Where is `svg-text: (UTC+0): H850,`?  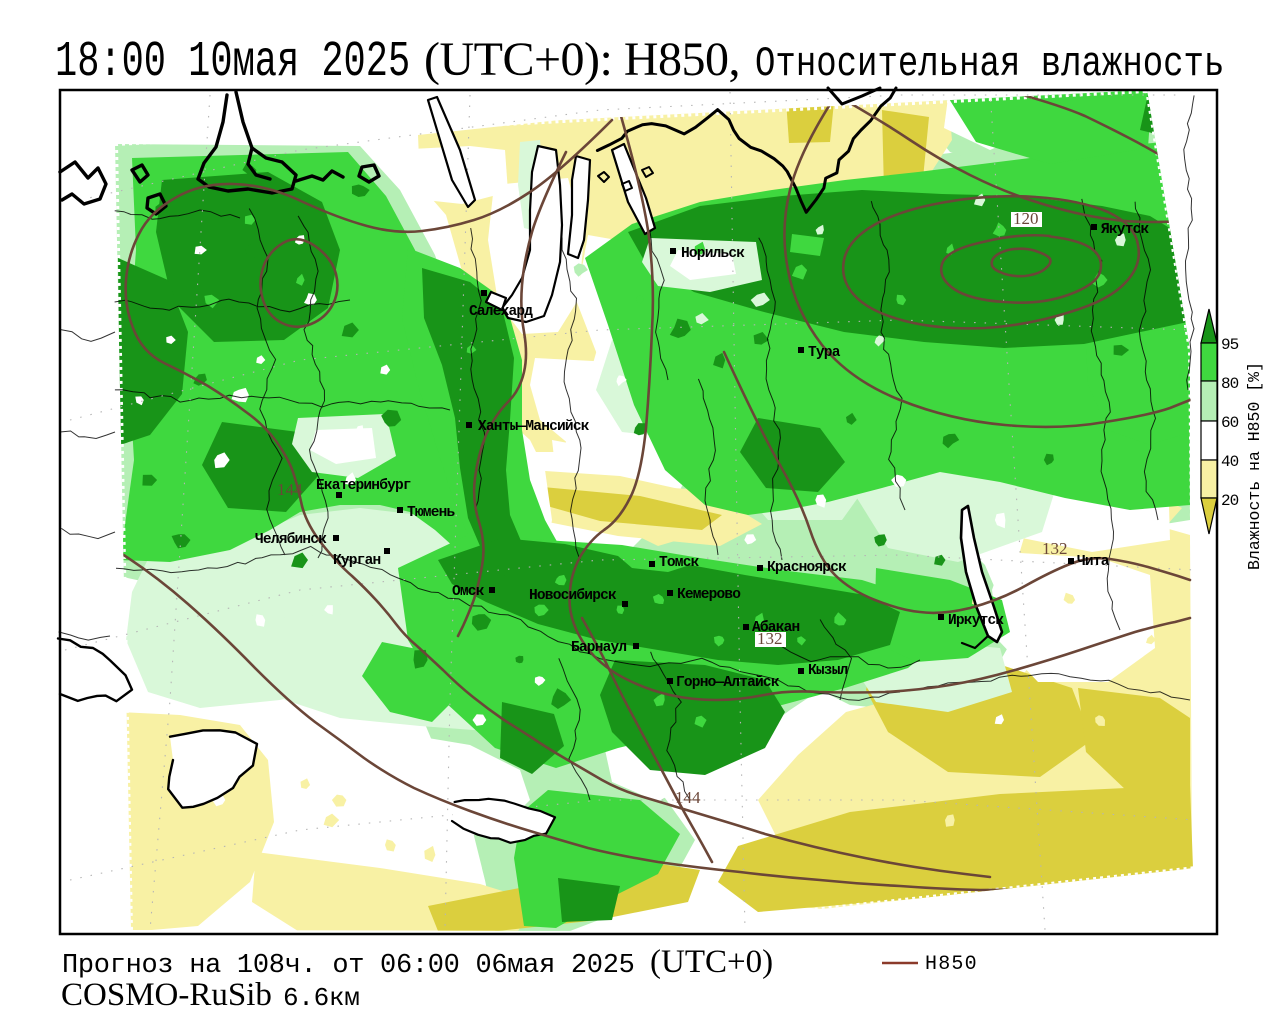
svg-text: (UTC+0): H850, is located at coordinates (582, 59).